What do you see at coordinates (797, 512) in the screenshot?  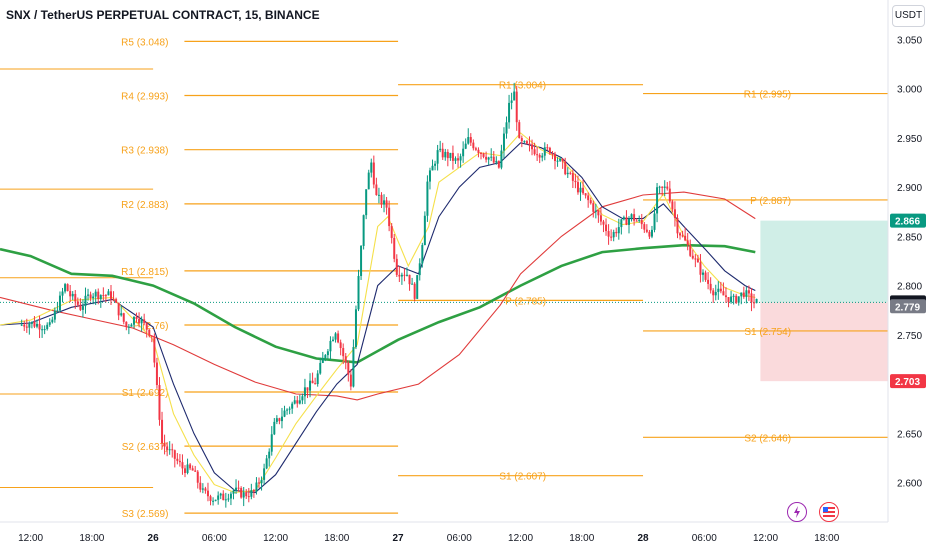 I see `lightning-icon` at bounding box center [797, 512].